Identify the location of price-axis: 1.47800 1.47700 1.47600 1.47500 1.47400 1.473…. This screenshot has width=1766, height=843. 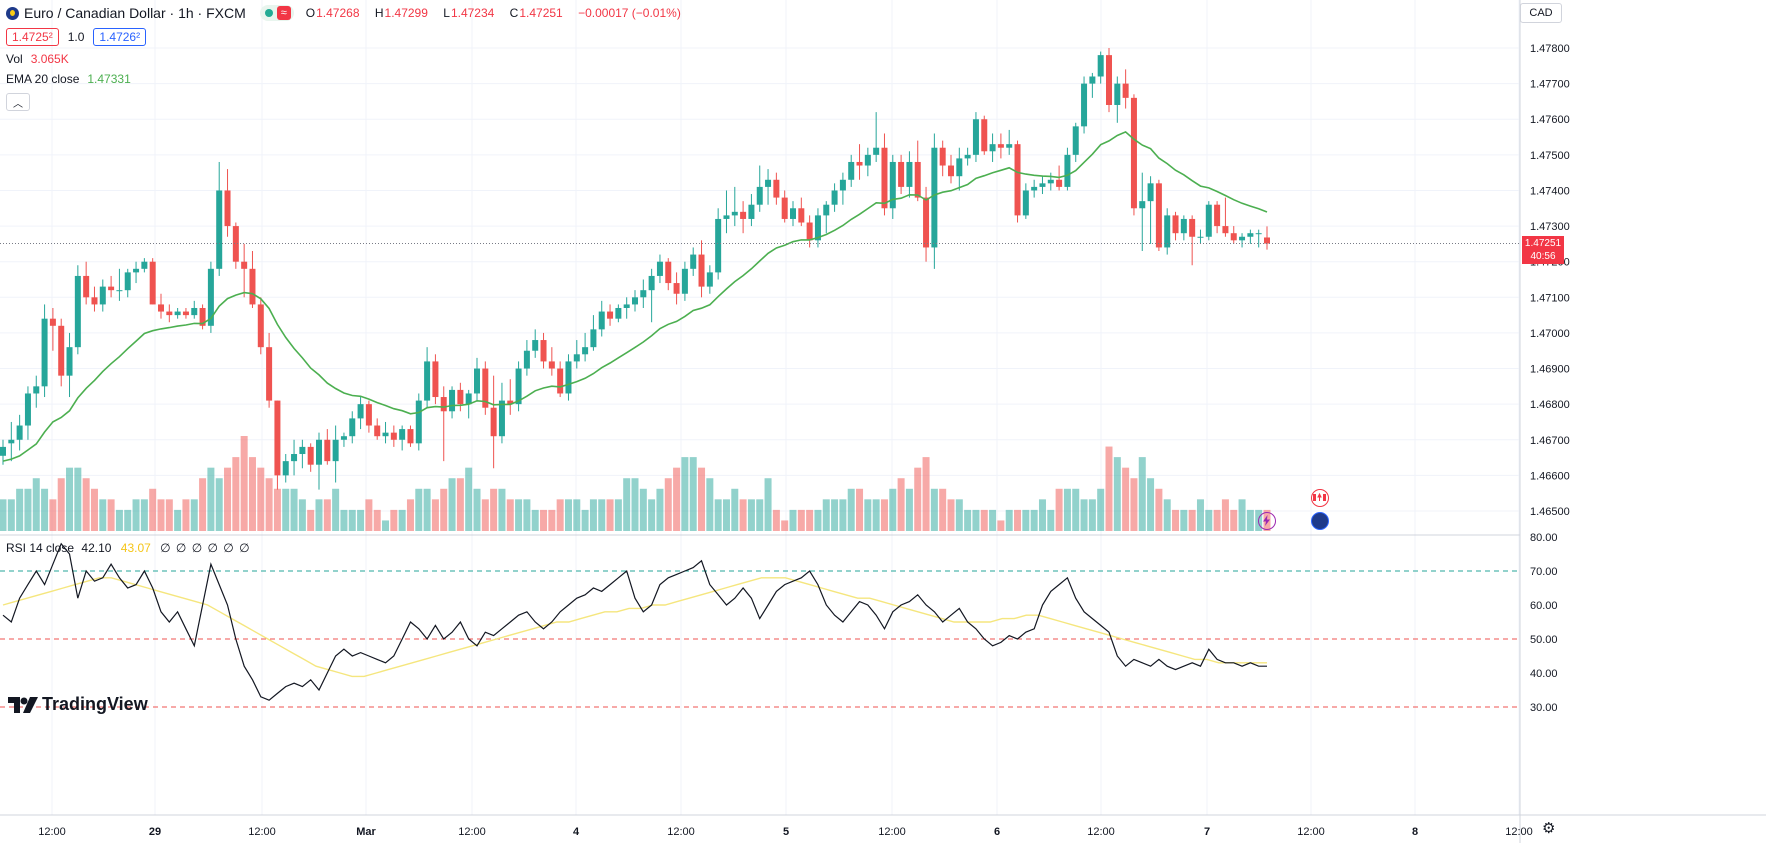
(1550, 280).